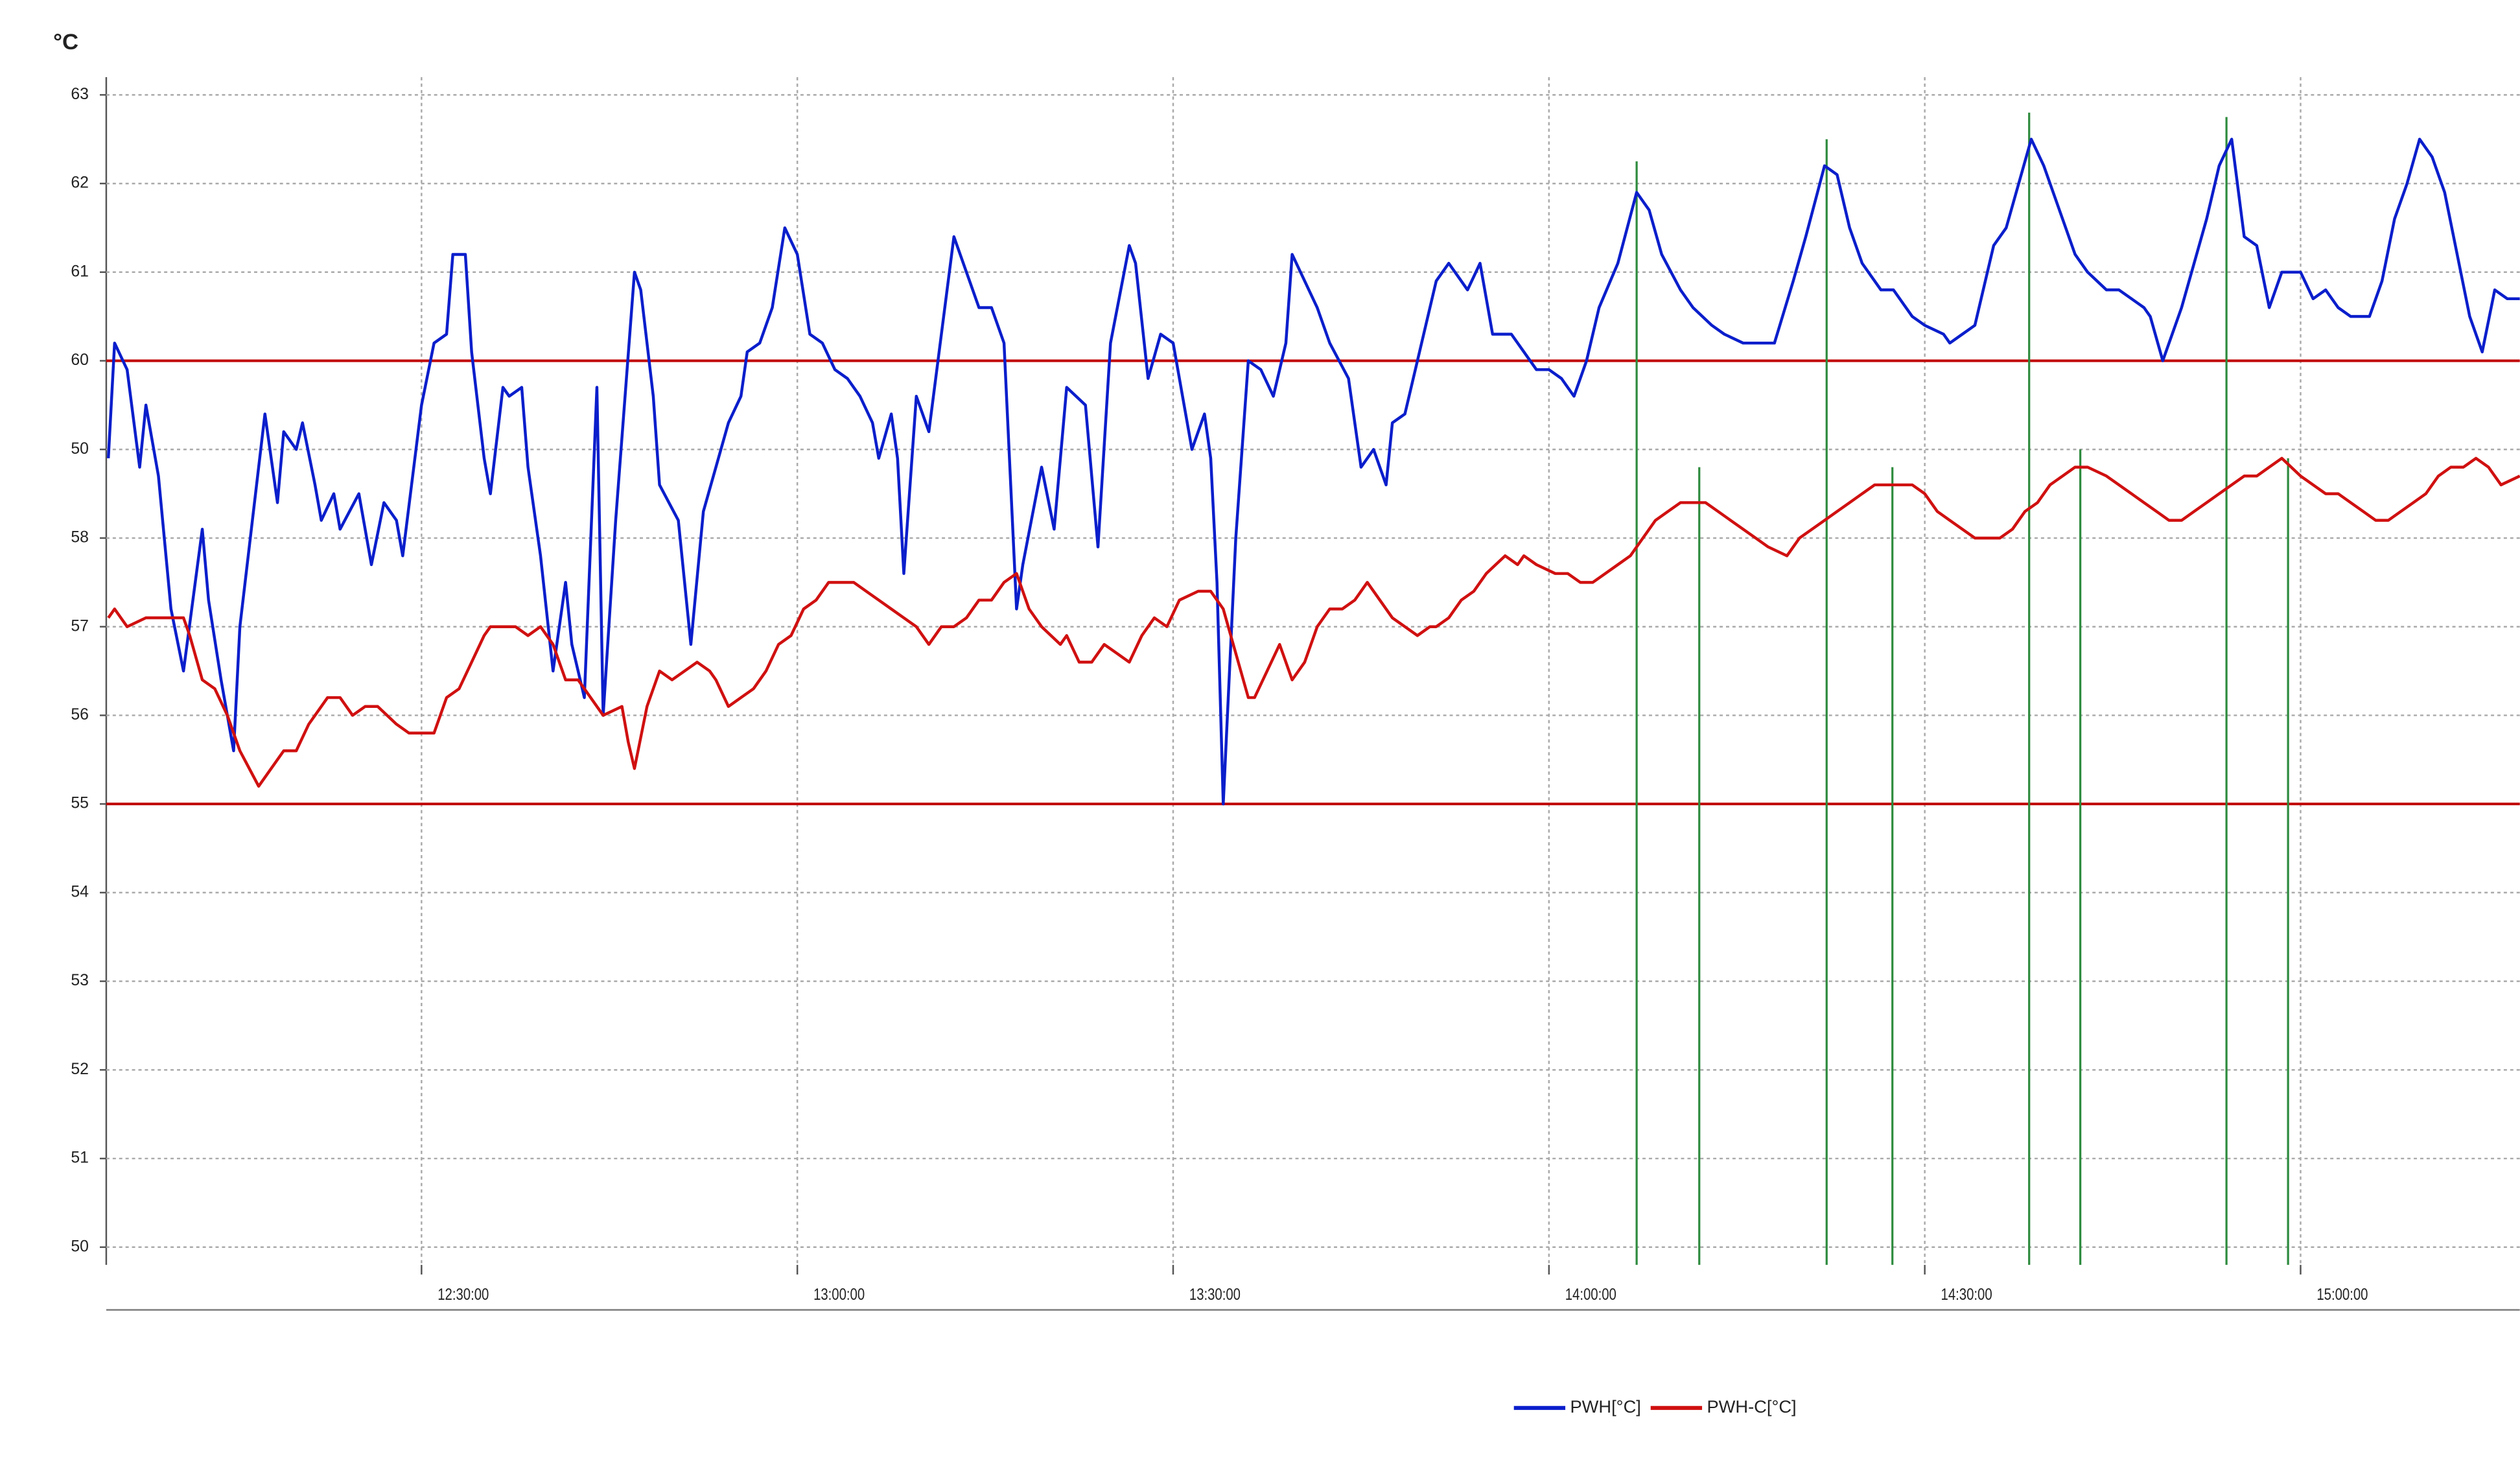  I want to click on y-tick-label: 52, so click(80, 1069).